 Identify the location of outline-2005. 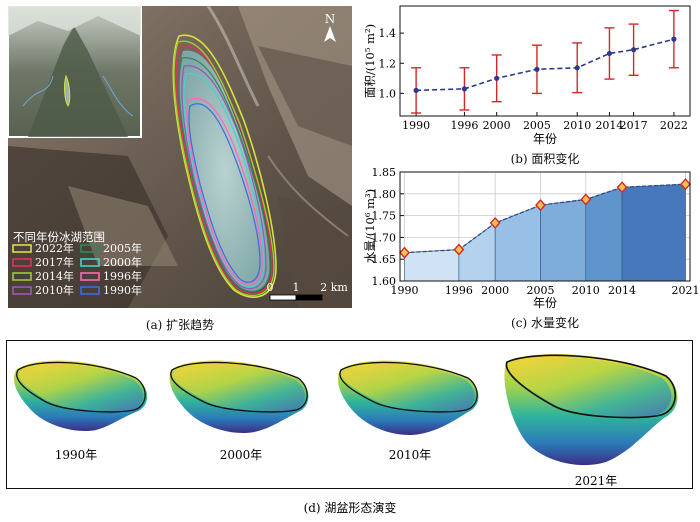
(224, 175).